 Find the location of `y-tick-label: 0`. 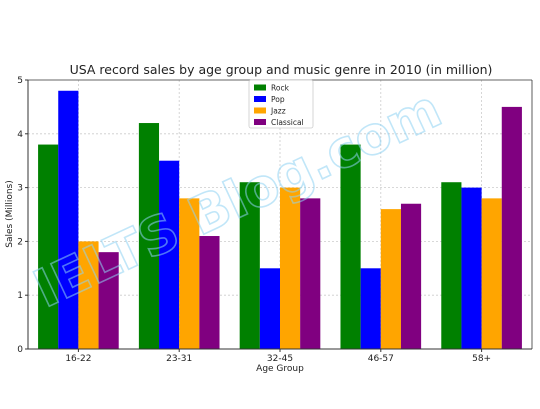

y-tick-label: 0 is located at coordinates (20, 350).